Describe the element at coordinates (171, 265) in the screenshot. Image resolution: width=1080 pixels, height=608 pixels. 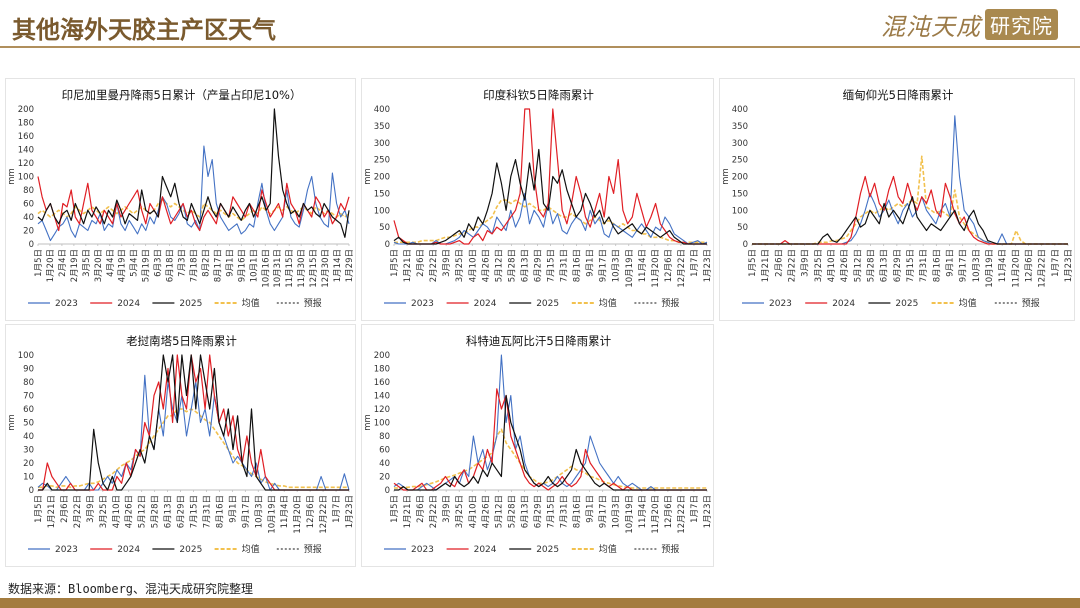
I see `x-tick-label: 6月18日` at that location.